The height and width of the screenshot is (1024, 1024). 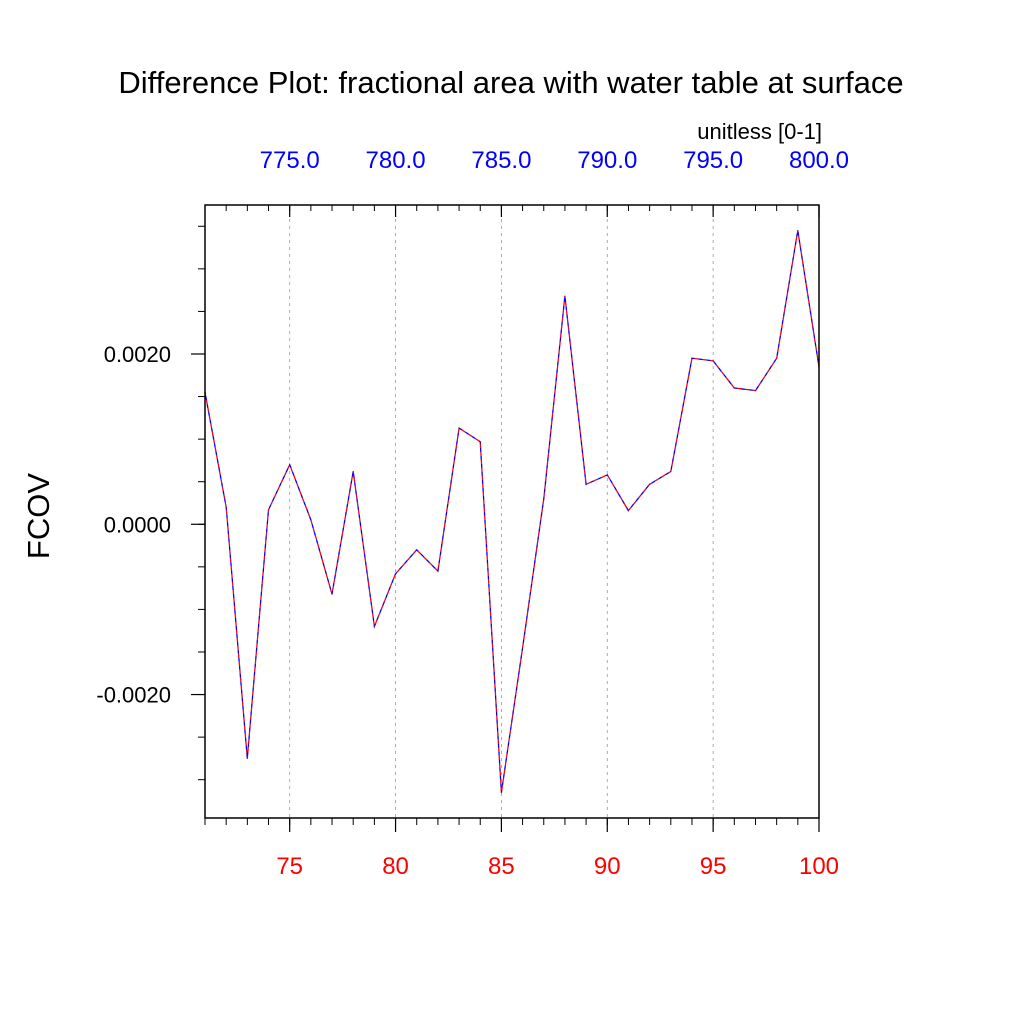 What do you see at coordinates (133, 695) in the screenshot?
I see `y-tick-label: -0.0020` at bounding box center [133, 695].